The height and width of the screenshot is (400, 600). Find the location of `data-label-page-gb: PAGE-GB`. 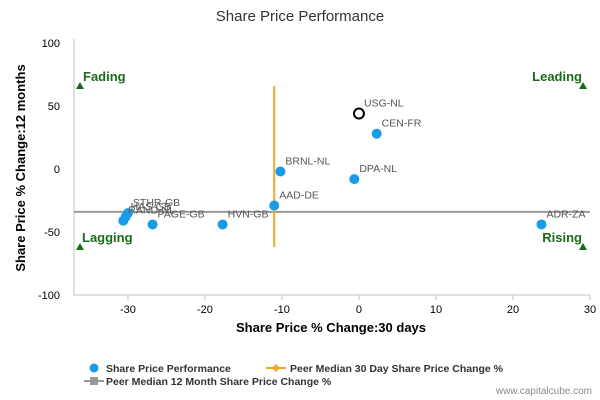

data-label-page-gb: PAGE-GB is located at coordinates (181, 214).